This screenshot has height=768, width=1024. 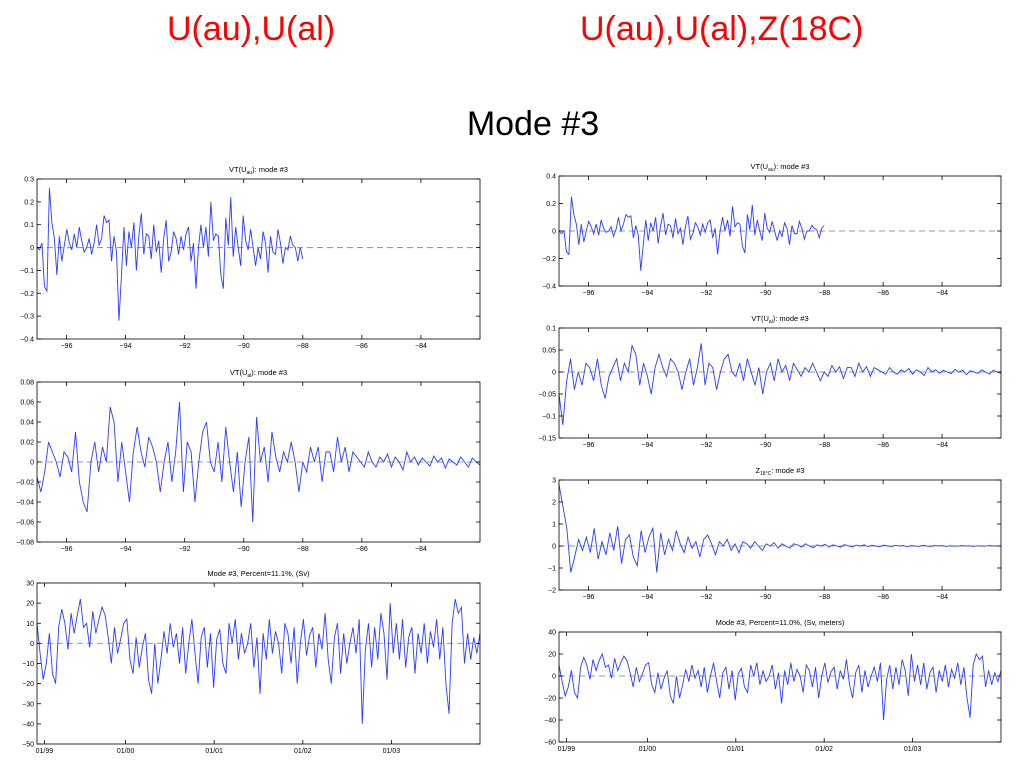 What do you see at coordinates (25, 483) in the screenshot?
I see `chart-l2-ytick-label: −0.02` at bounding box center [25, 483].